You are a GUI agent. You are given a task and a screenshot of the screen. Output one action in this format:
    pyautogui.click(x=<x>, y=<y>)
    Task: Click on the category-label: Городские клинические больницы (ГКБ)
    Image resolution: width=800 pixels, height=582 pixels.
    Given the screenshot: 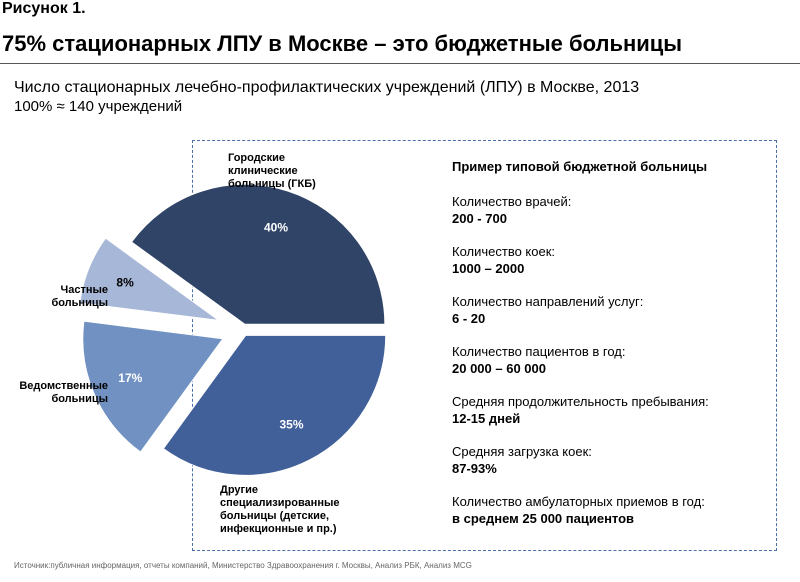 What is the action you would take?
    pyautogui.click(x=272, y=171)
    